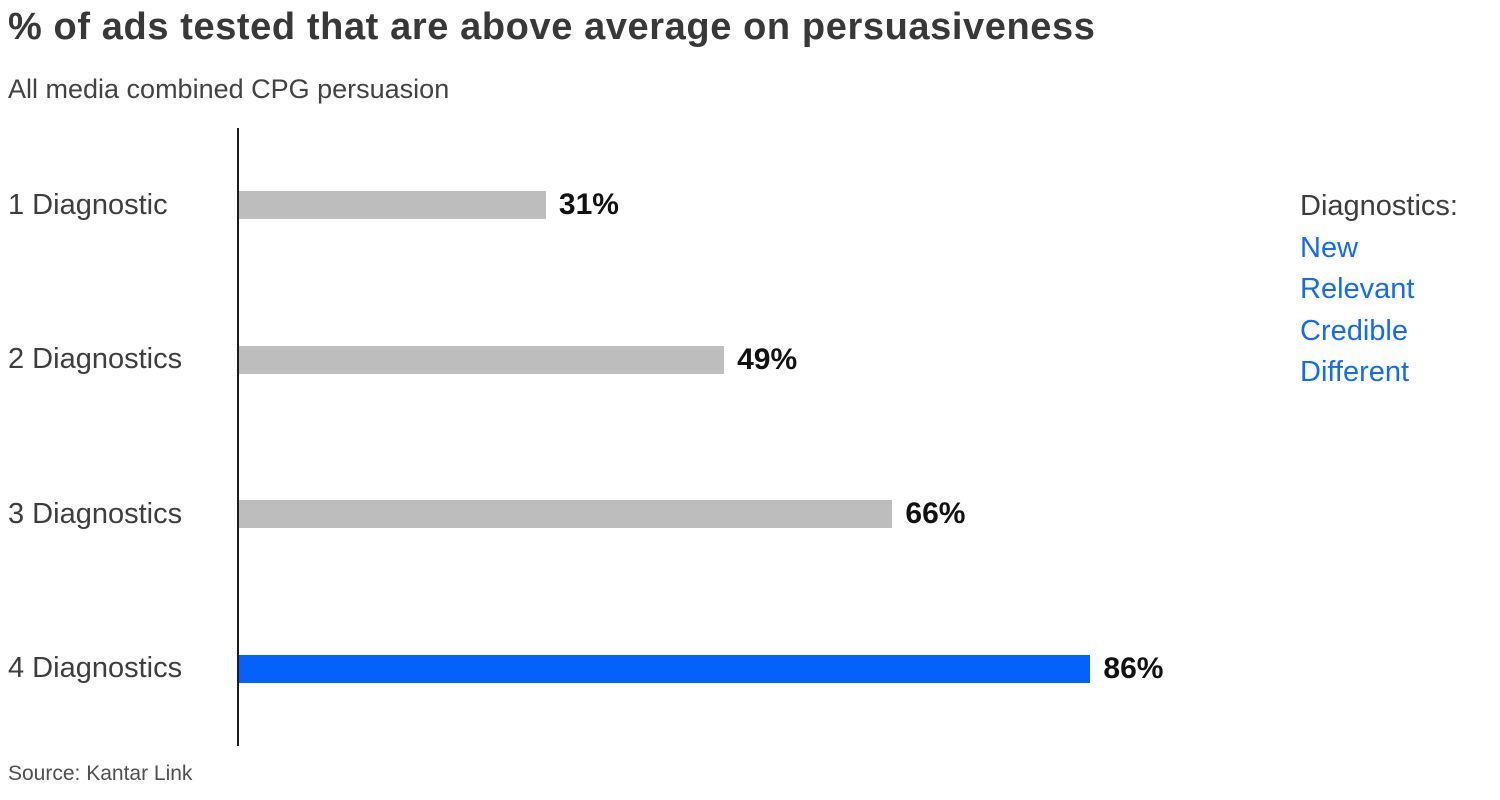 This screenshot has height=800, width=1500. What do you see at coordinates (95, 668) in the screenshot?
I see `category-label: 4 Diagnostics` at bounding box center [95, 668].